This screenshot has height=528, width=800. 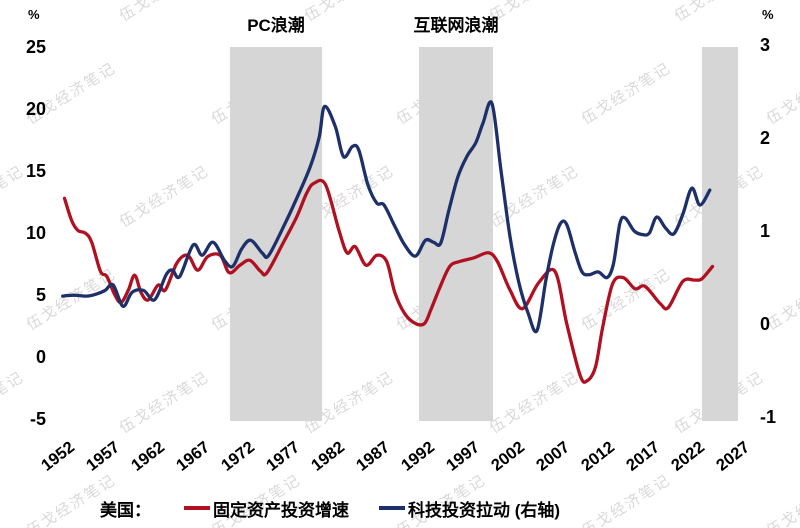 What do you see at coordinates (125, 510) in the screenshot?
I see `legend-prefix: 美国：` at bounding box center [125, 510].